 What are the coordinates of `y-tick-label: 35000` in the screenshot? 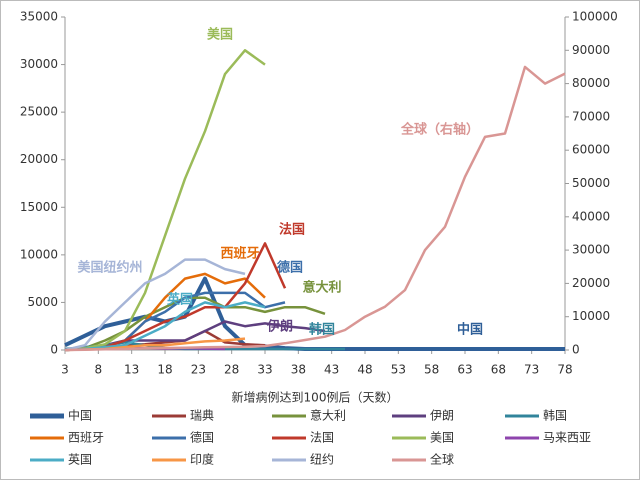 It's located at (39, 17).